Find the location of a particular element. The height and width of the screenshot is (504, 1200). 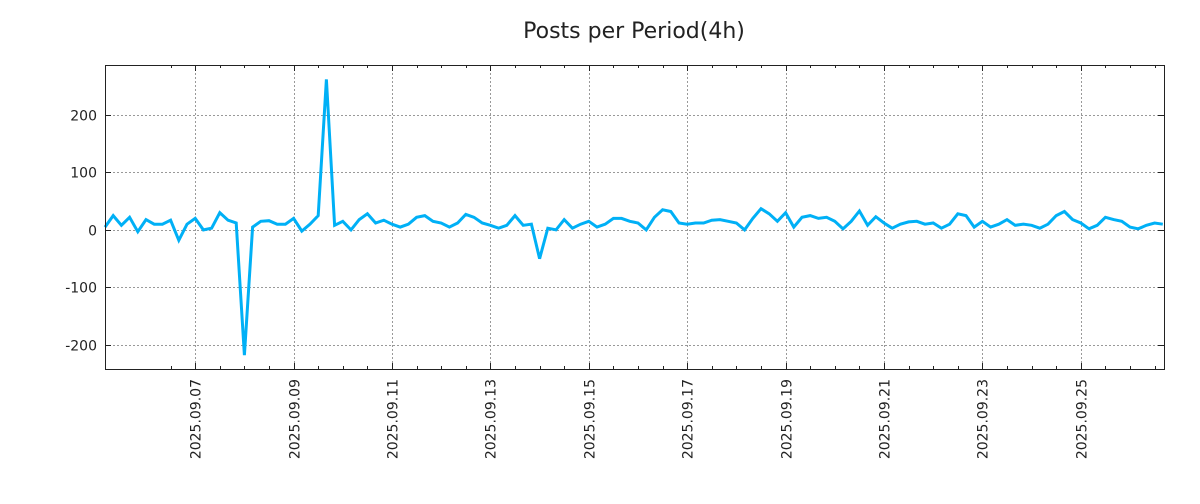

y-tick-label: 100 is located at coordinates (83, 174).